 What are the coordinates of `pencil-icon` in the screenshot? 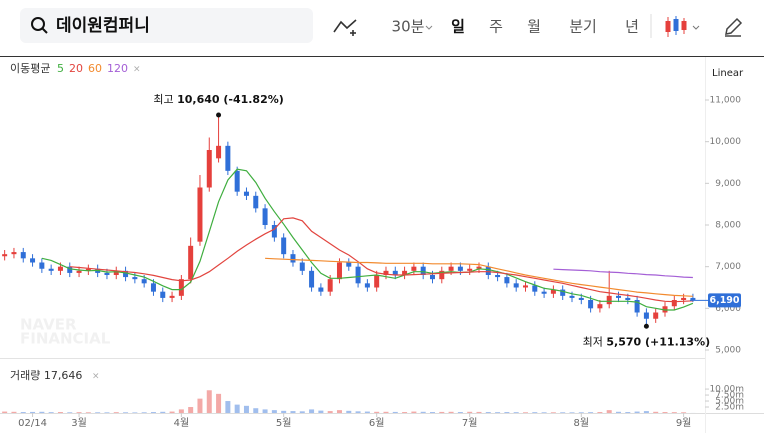 It's located at (734, 27).